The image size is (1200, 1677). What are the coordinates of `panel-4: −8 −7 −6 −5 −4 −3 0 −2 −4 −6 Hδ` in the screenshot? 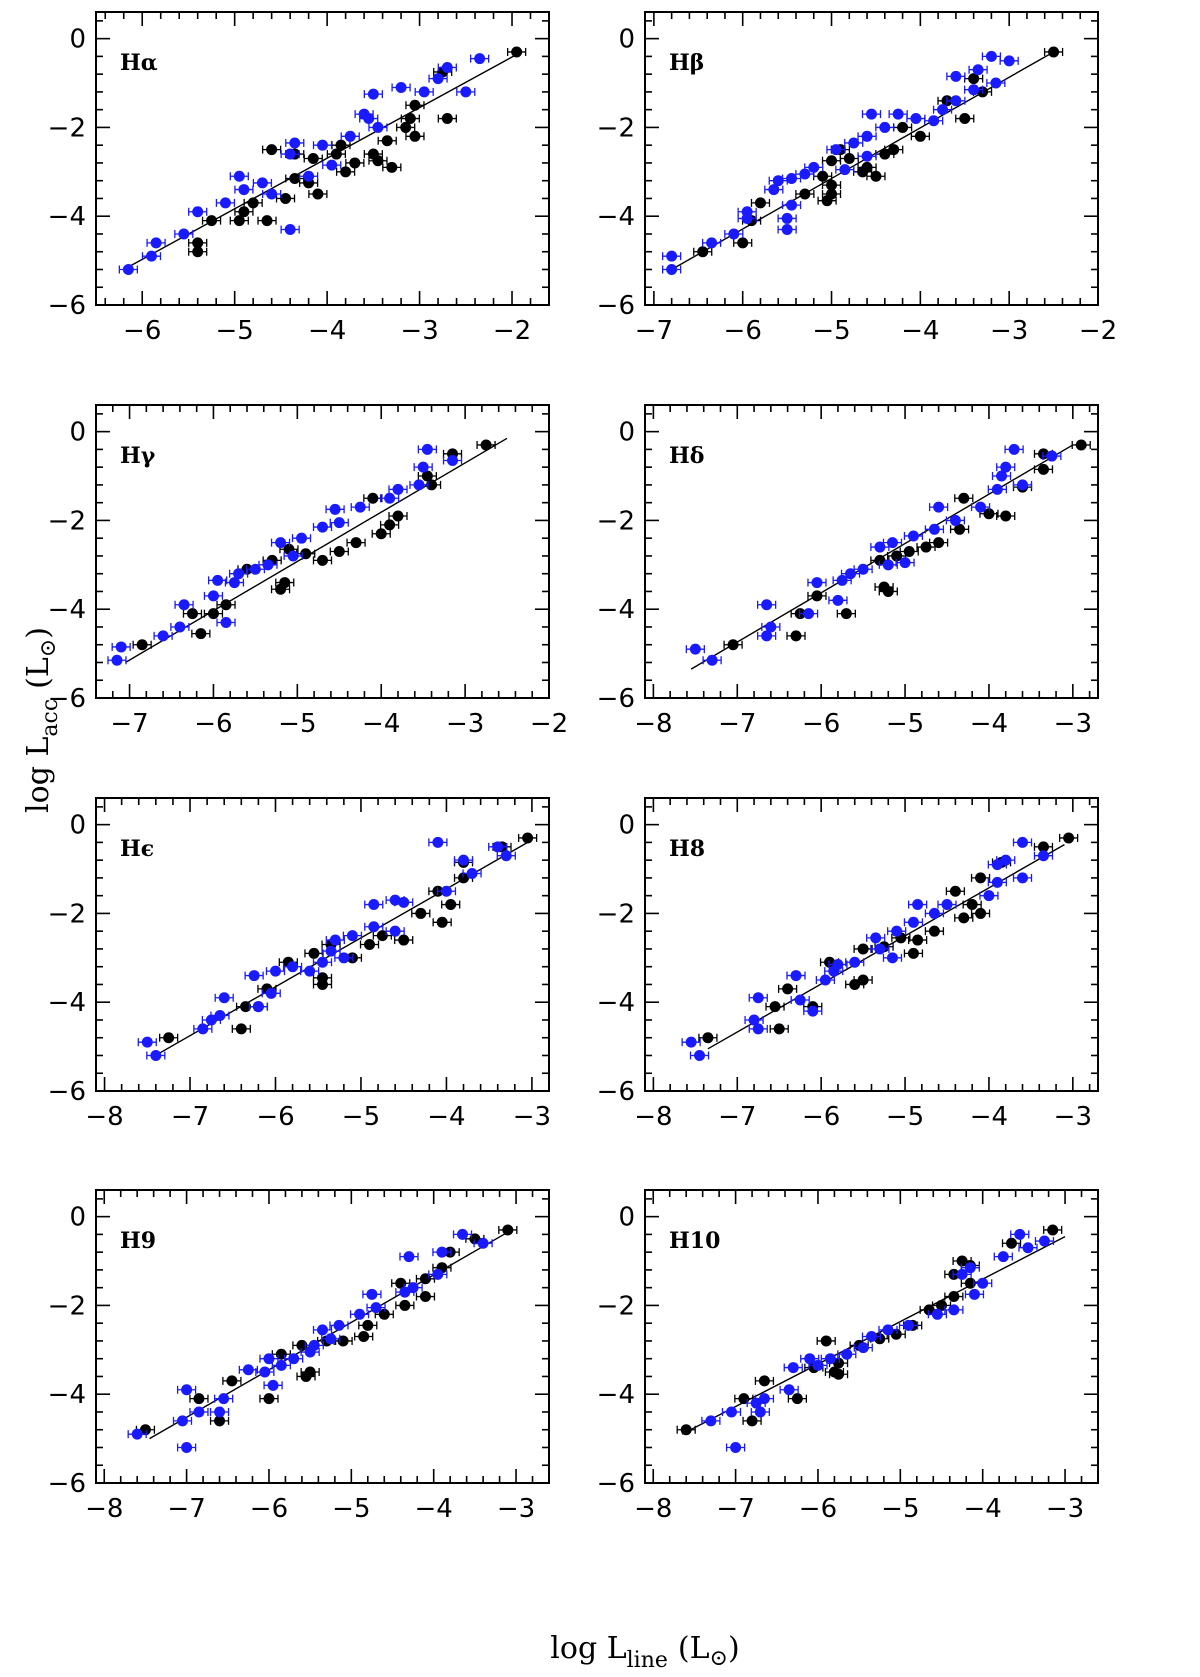 It's located at (848, 571).